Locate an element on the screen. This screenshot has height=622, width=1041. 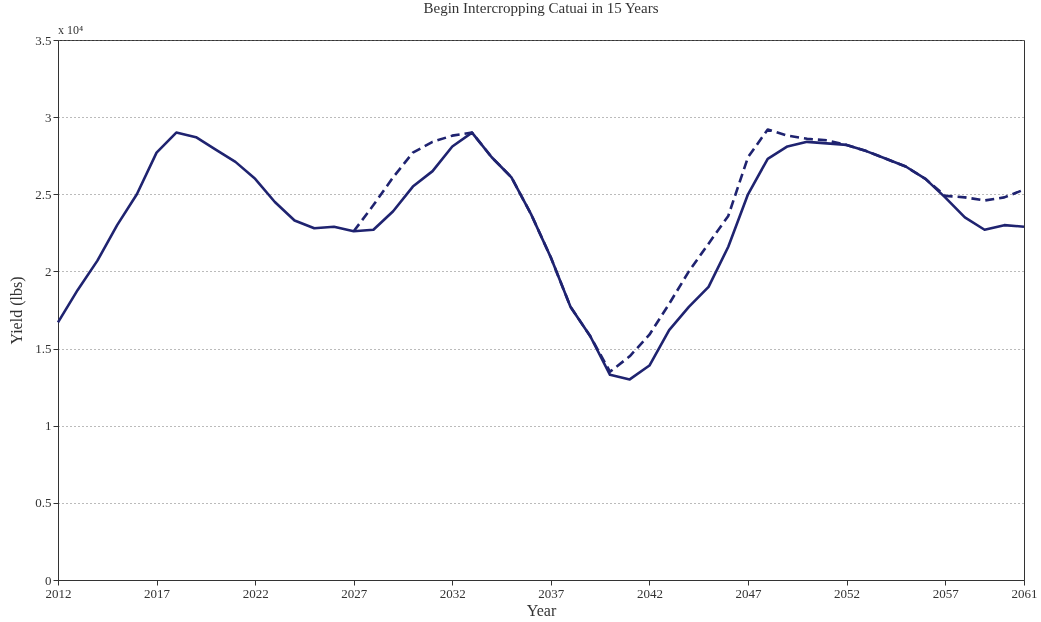
x-tick-label: 2042 is located at coordinates (649, 593).